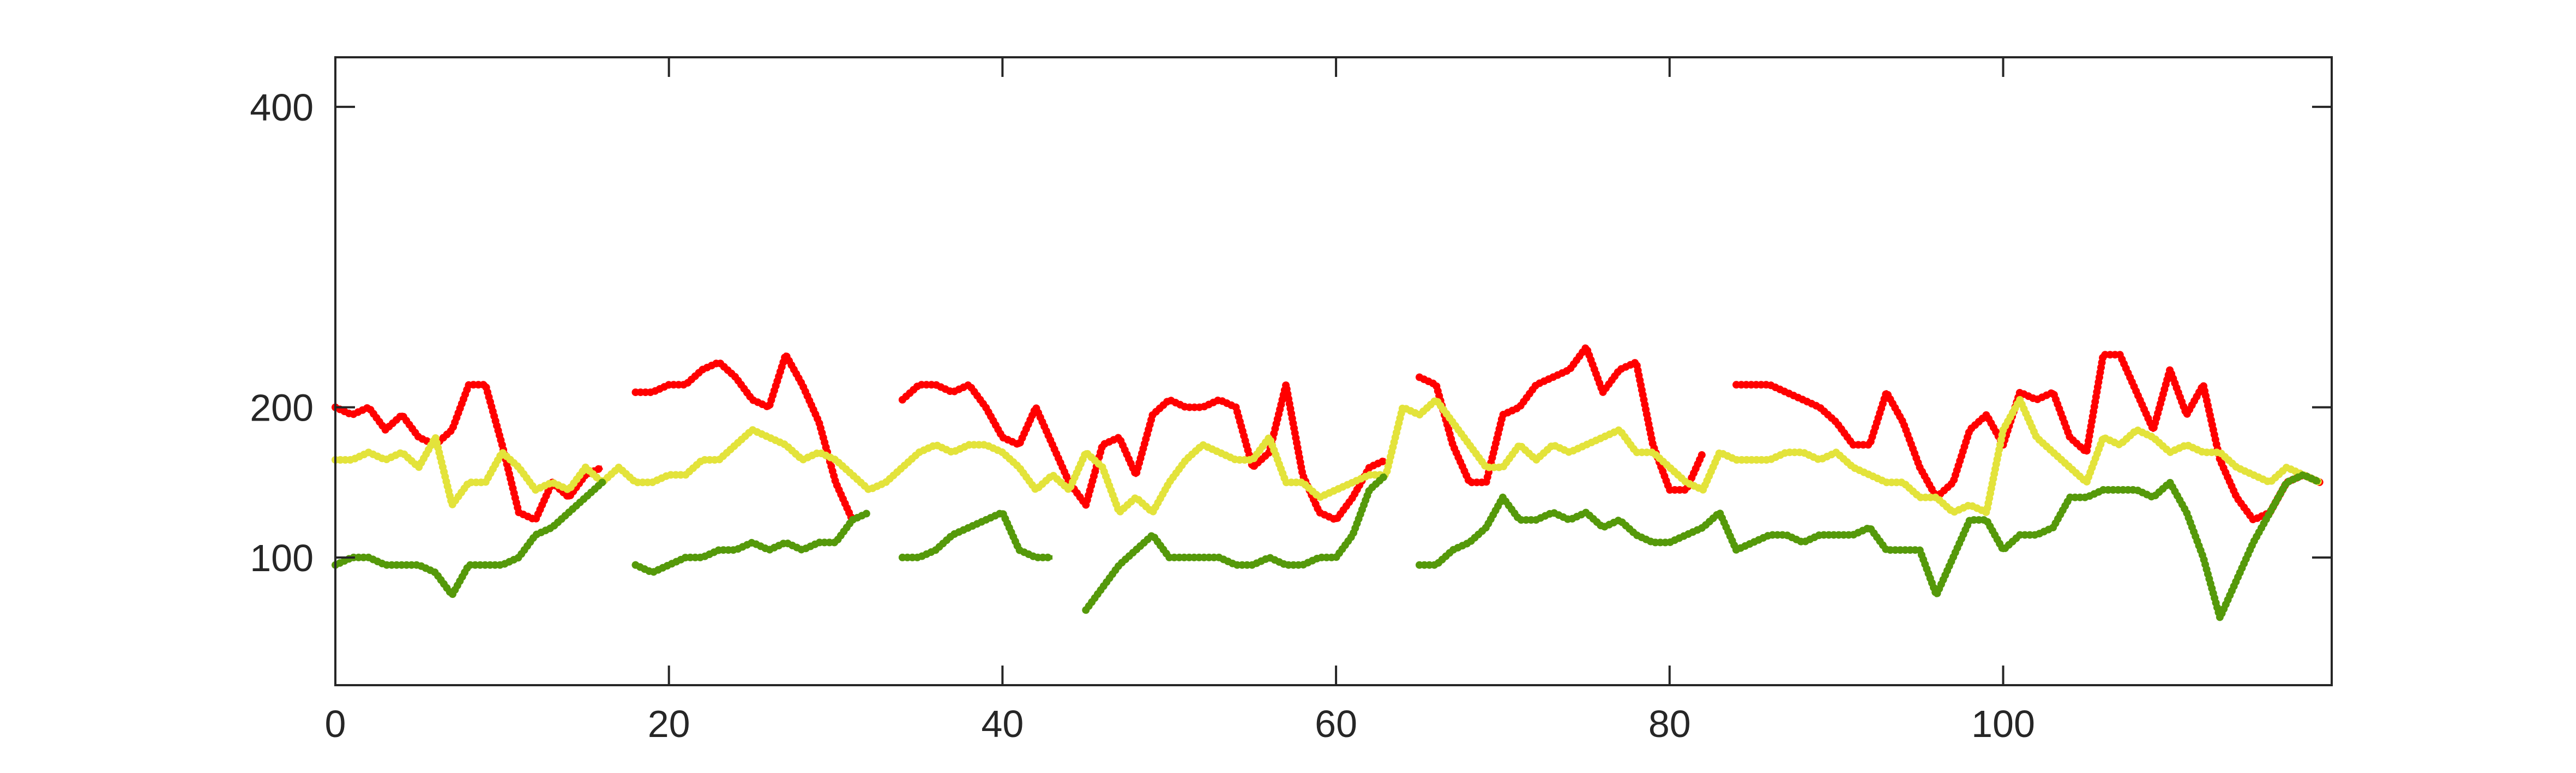  Describe the element at coordinates (2003, 724) in the screenshot. I see `x-tick-label: 100` at that location.